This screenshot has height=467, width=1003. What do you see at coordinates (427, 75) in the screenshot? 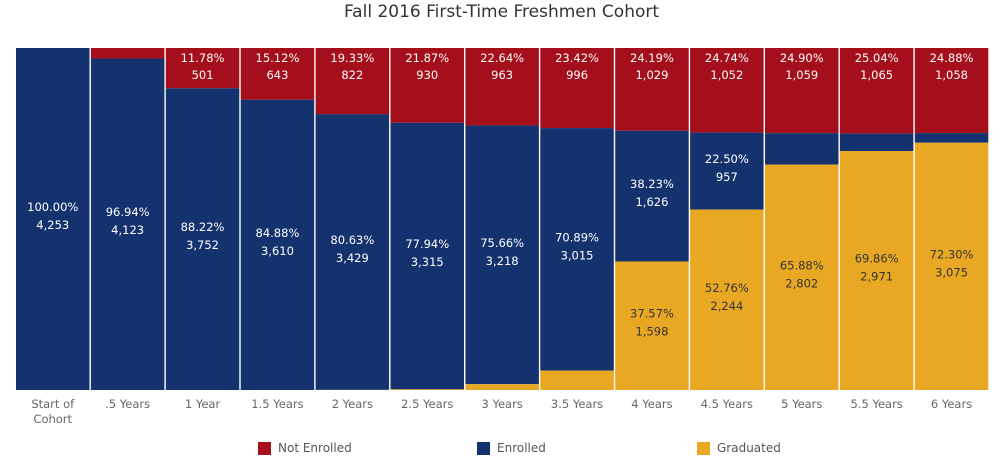
I see `data-label-count-not-enrolled-5: 930` at bounding box center [427, 75].